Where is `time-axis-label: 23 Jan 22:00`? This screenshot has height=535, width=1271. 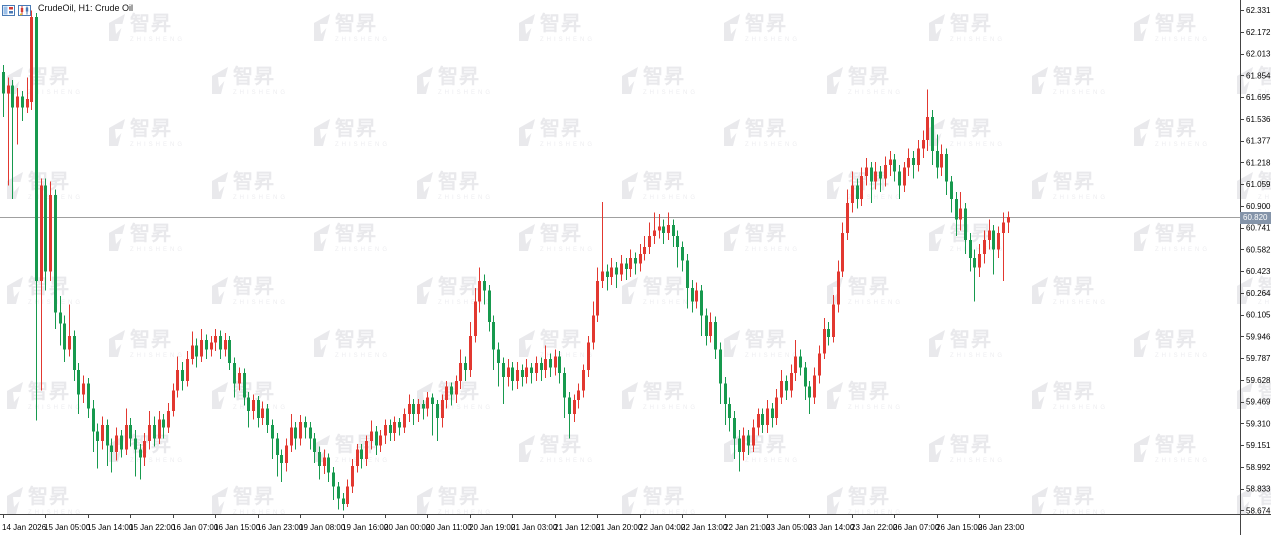
time-axis-label: 23 Jan 22:00 is located at coordinates (874, 527).